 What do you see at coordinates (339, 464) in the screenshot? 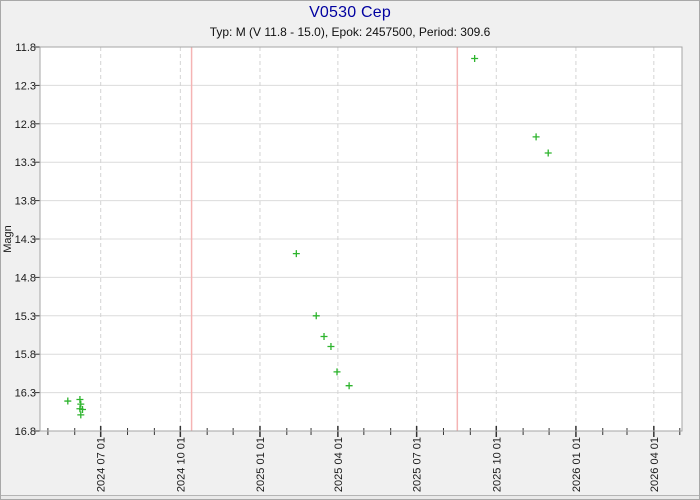
I see `x-tick-label: 2025 04 01` at bounding box center [339, 464].